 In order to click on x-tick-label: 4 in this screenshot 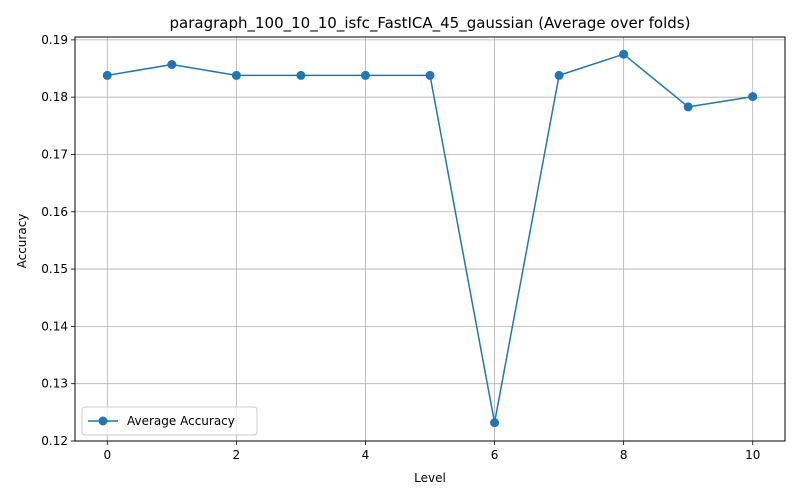, I will do `click(366, 455)`.